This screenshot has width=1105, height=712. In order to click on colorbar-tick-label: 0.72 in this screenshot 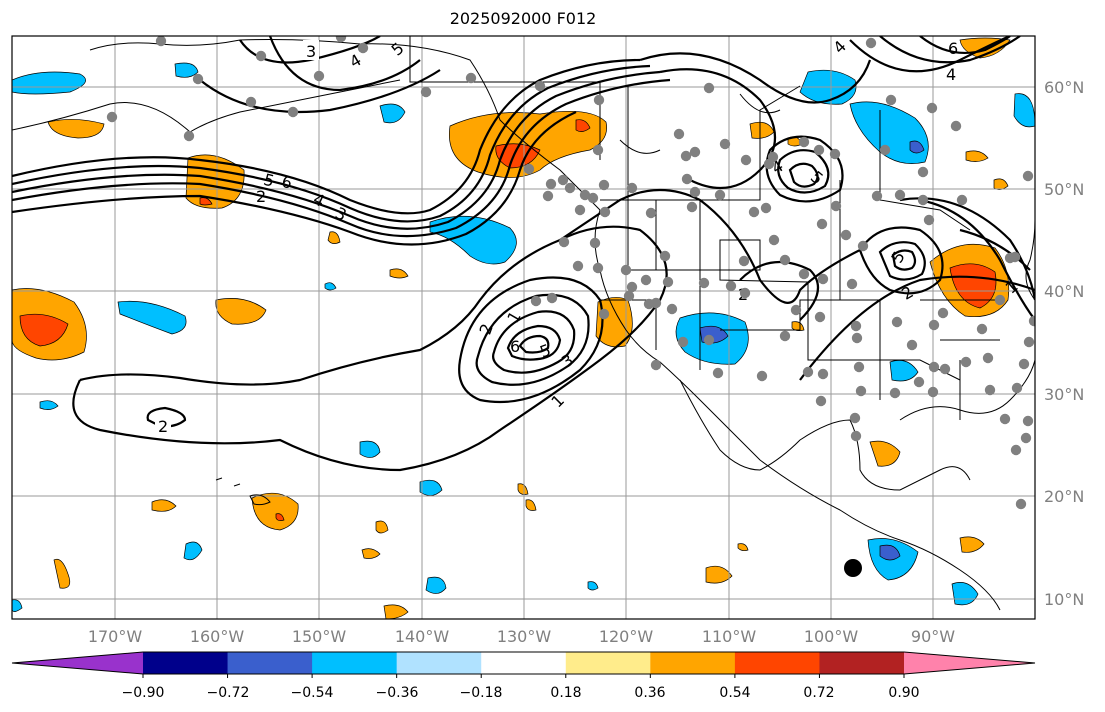, I will do `click(818, 693)`.